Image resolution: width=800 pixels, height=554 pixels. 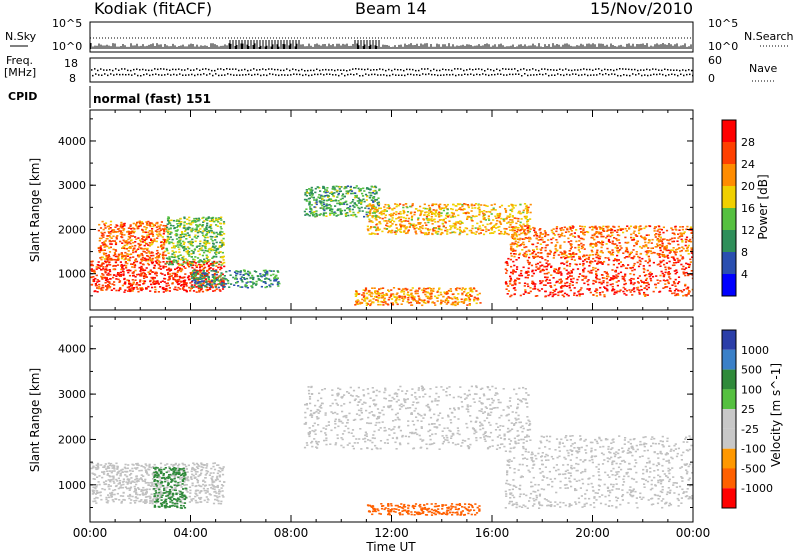 What do you see at coordinates (763, 68) in the screenshot?
I see `nave-label: Nave` at bounding box center [763, 68].